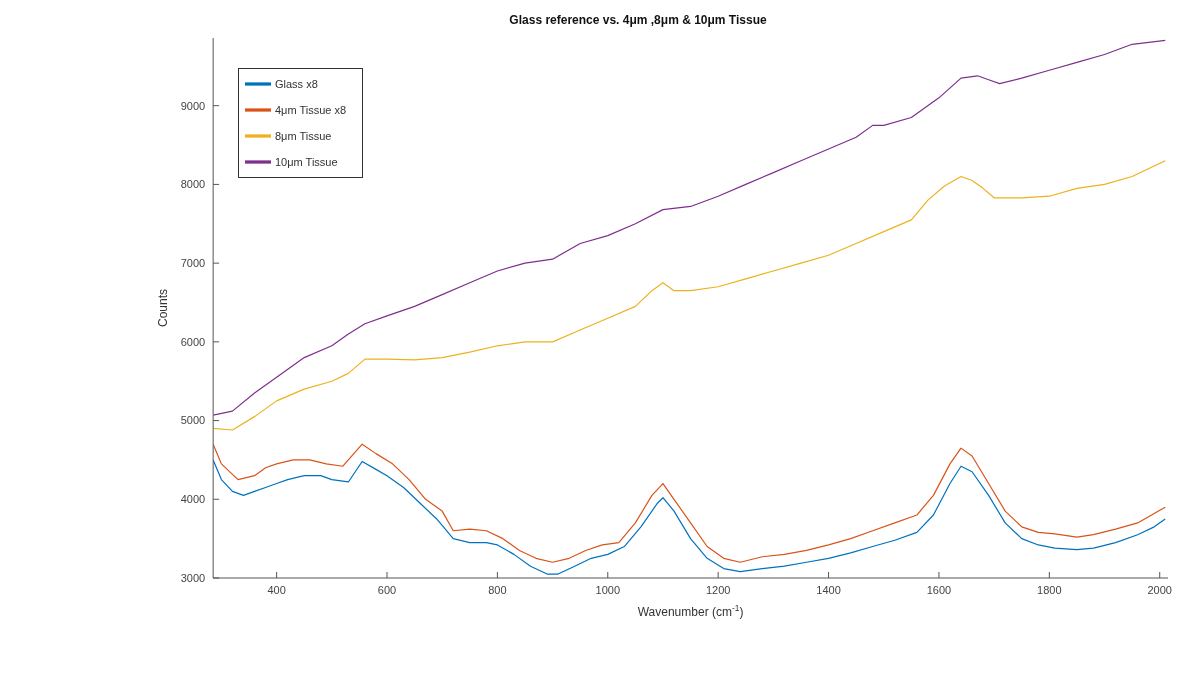 This screenshot has width=1198, height=675. Describe the element at coordinates (497, 589) in the screenshot. I see `x-tick-label: 800` at that location.